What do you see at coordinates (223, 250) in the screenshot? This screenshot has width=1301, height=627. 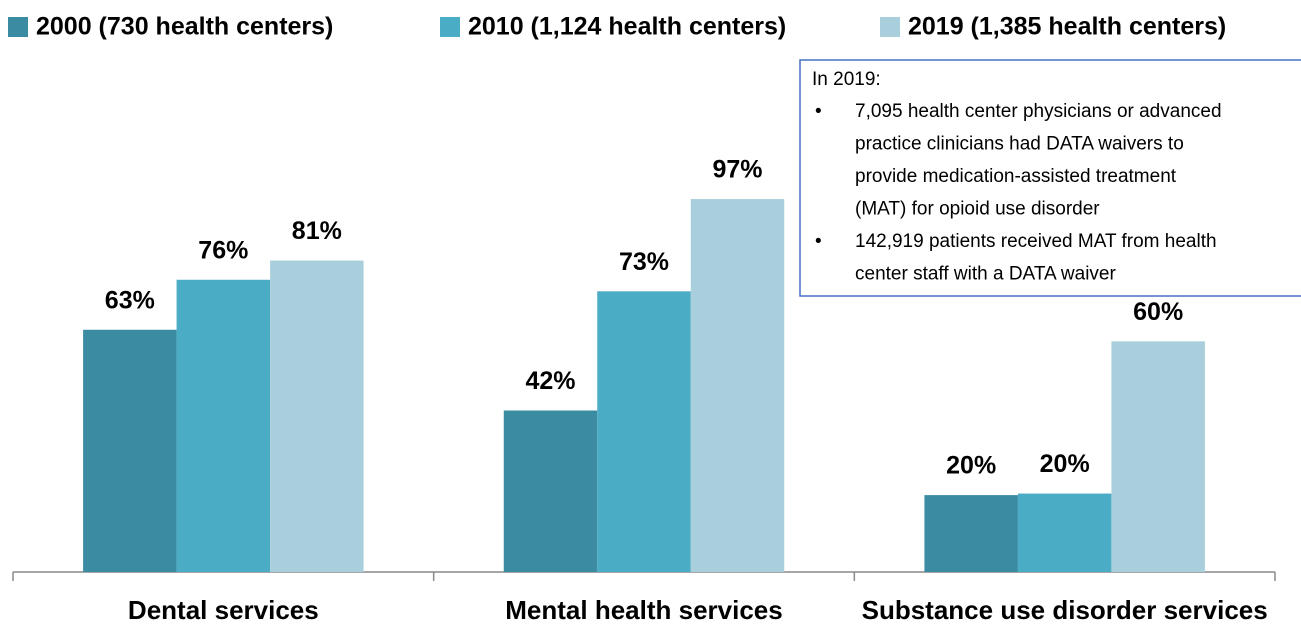 I see `data-label: 76%` at bounding box center [223, 250].